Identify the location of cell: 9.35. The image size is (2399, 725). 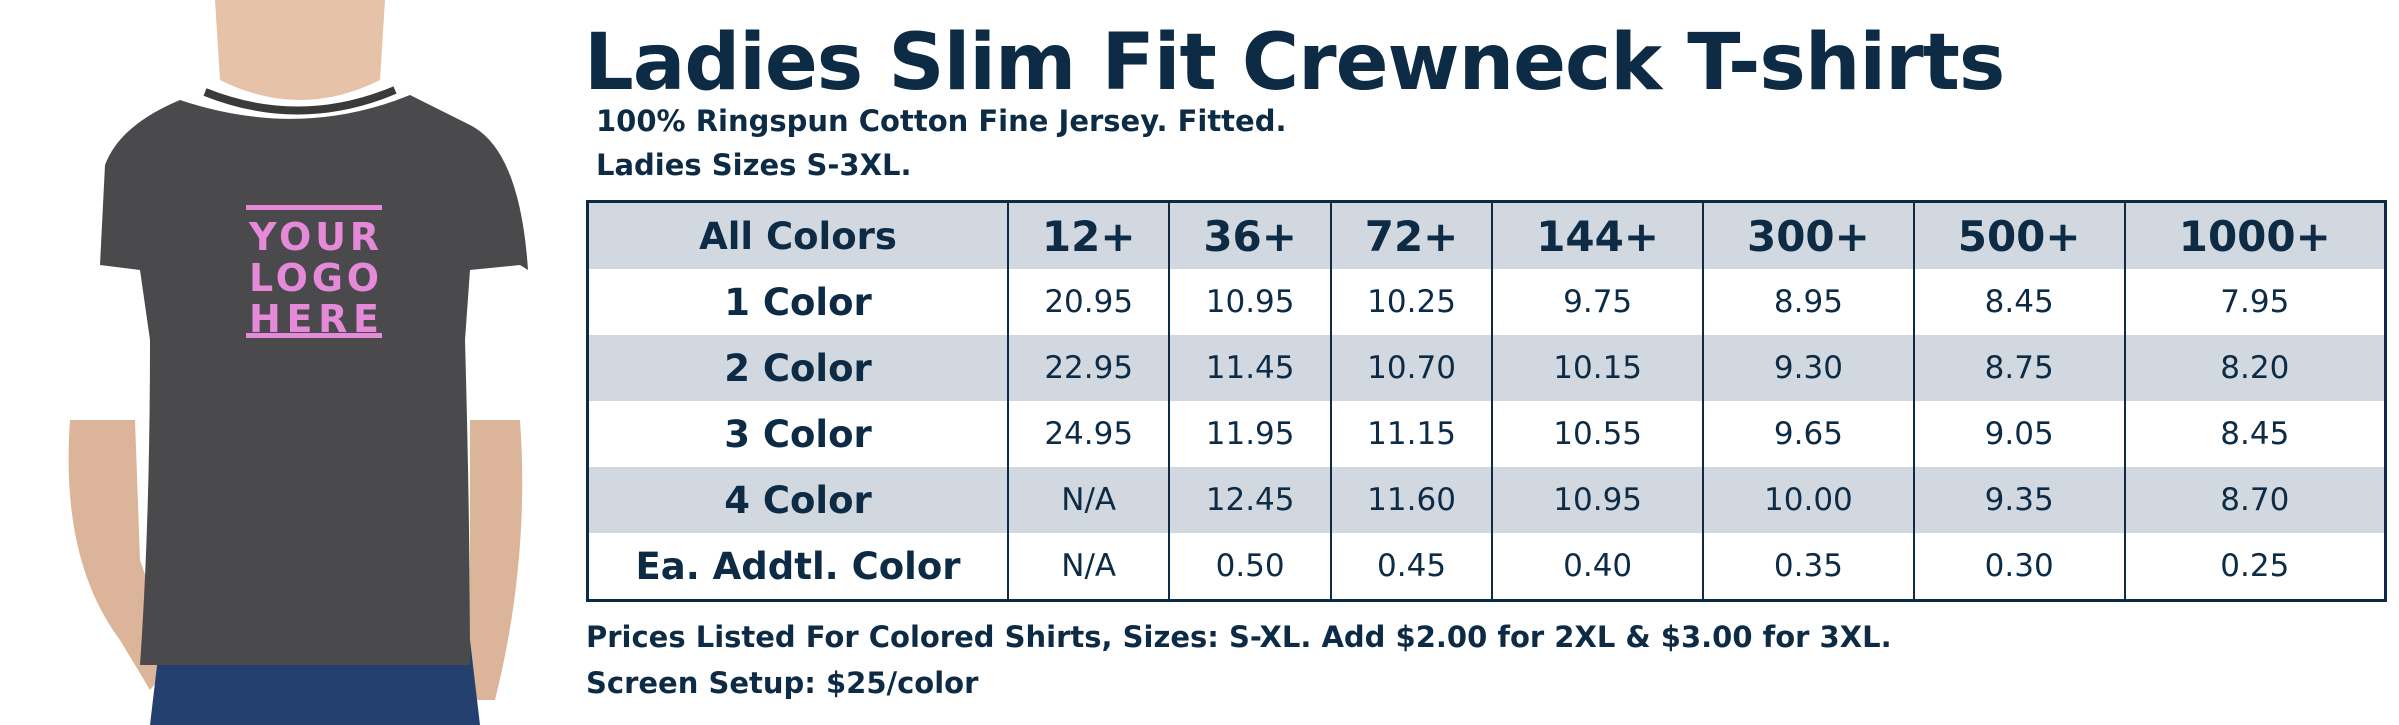
(2018, 500).